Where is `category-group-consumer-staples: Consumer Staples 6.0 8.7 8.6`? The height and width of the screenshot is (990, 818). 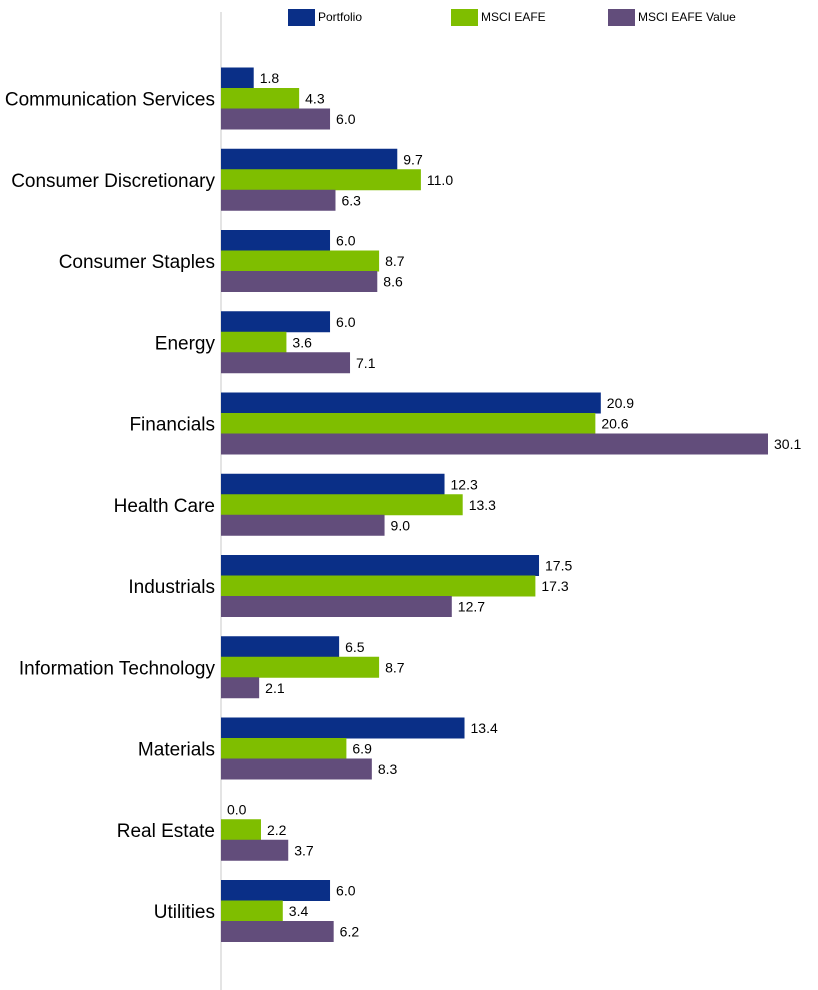 category-group-consumer-staples: Consumer Staples 6.0 8.7 8.6 is located at coordinates (232, 261).